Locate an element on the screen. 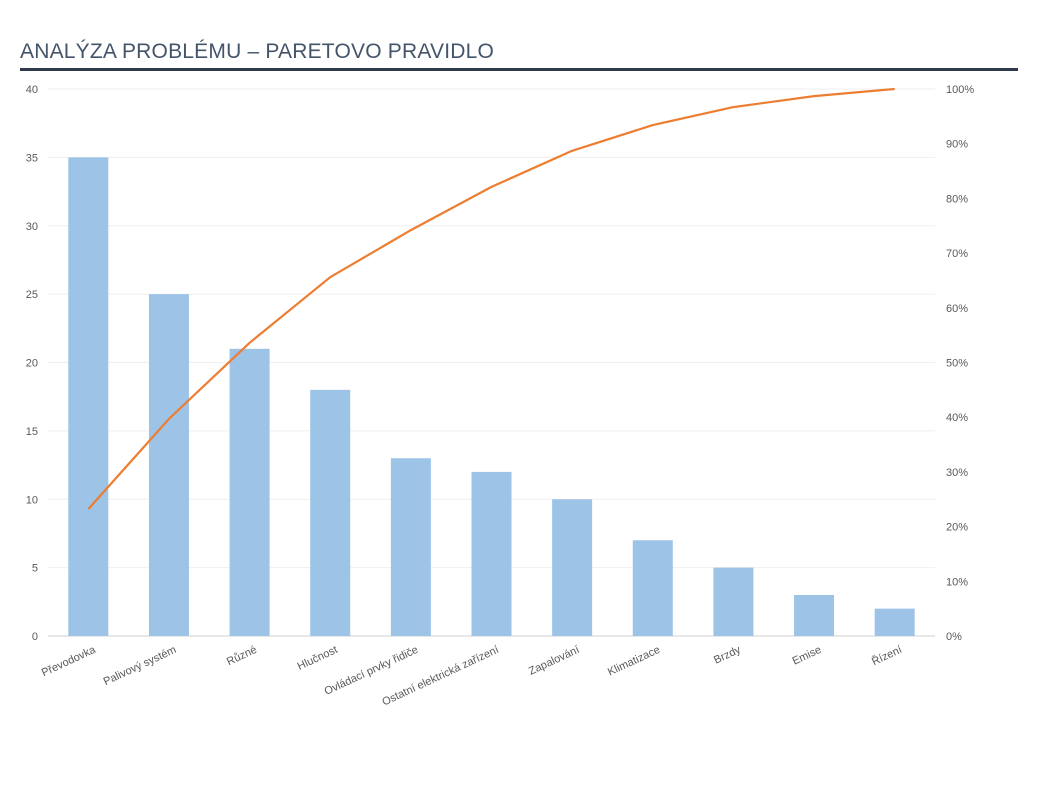 The width and height of the screenshot is (1038, 800). y2-tick-label: 20% is located at coordinates (957, 528).